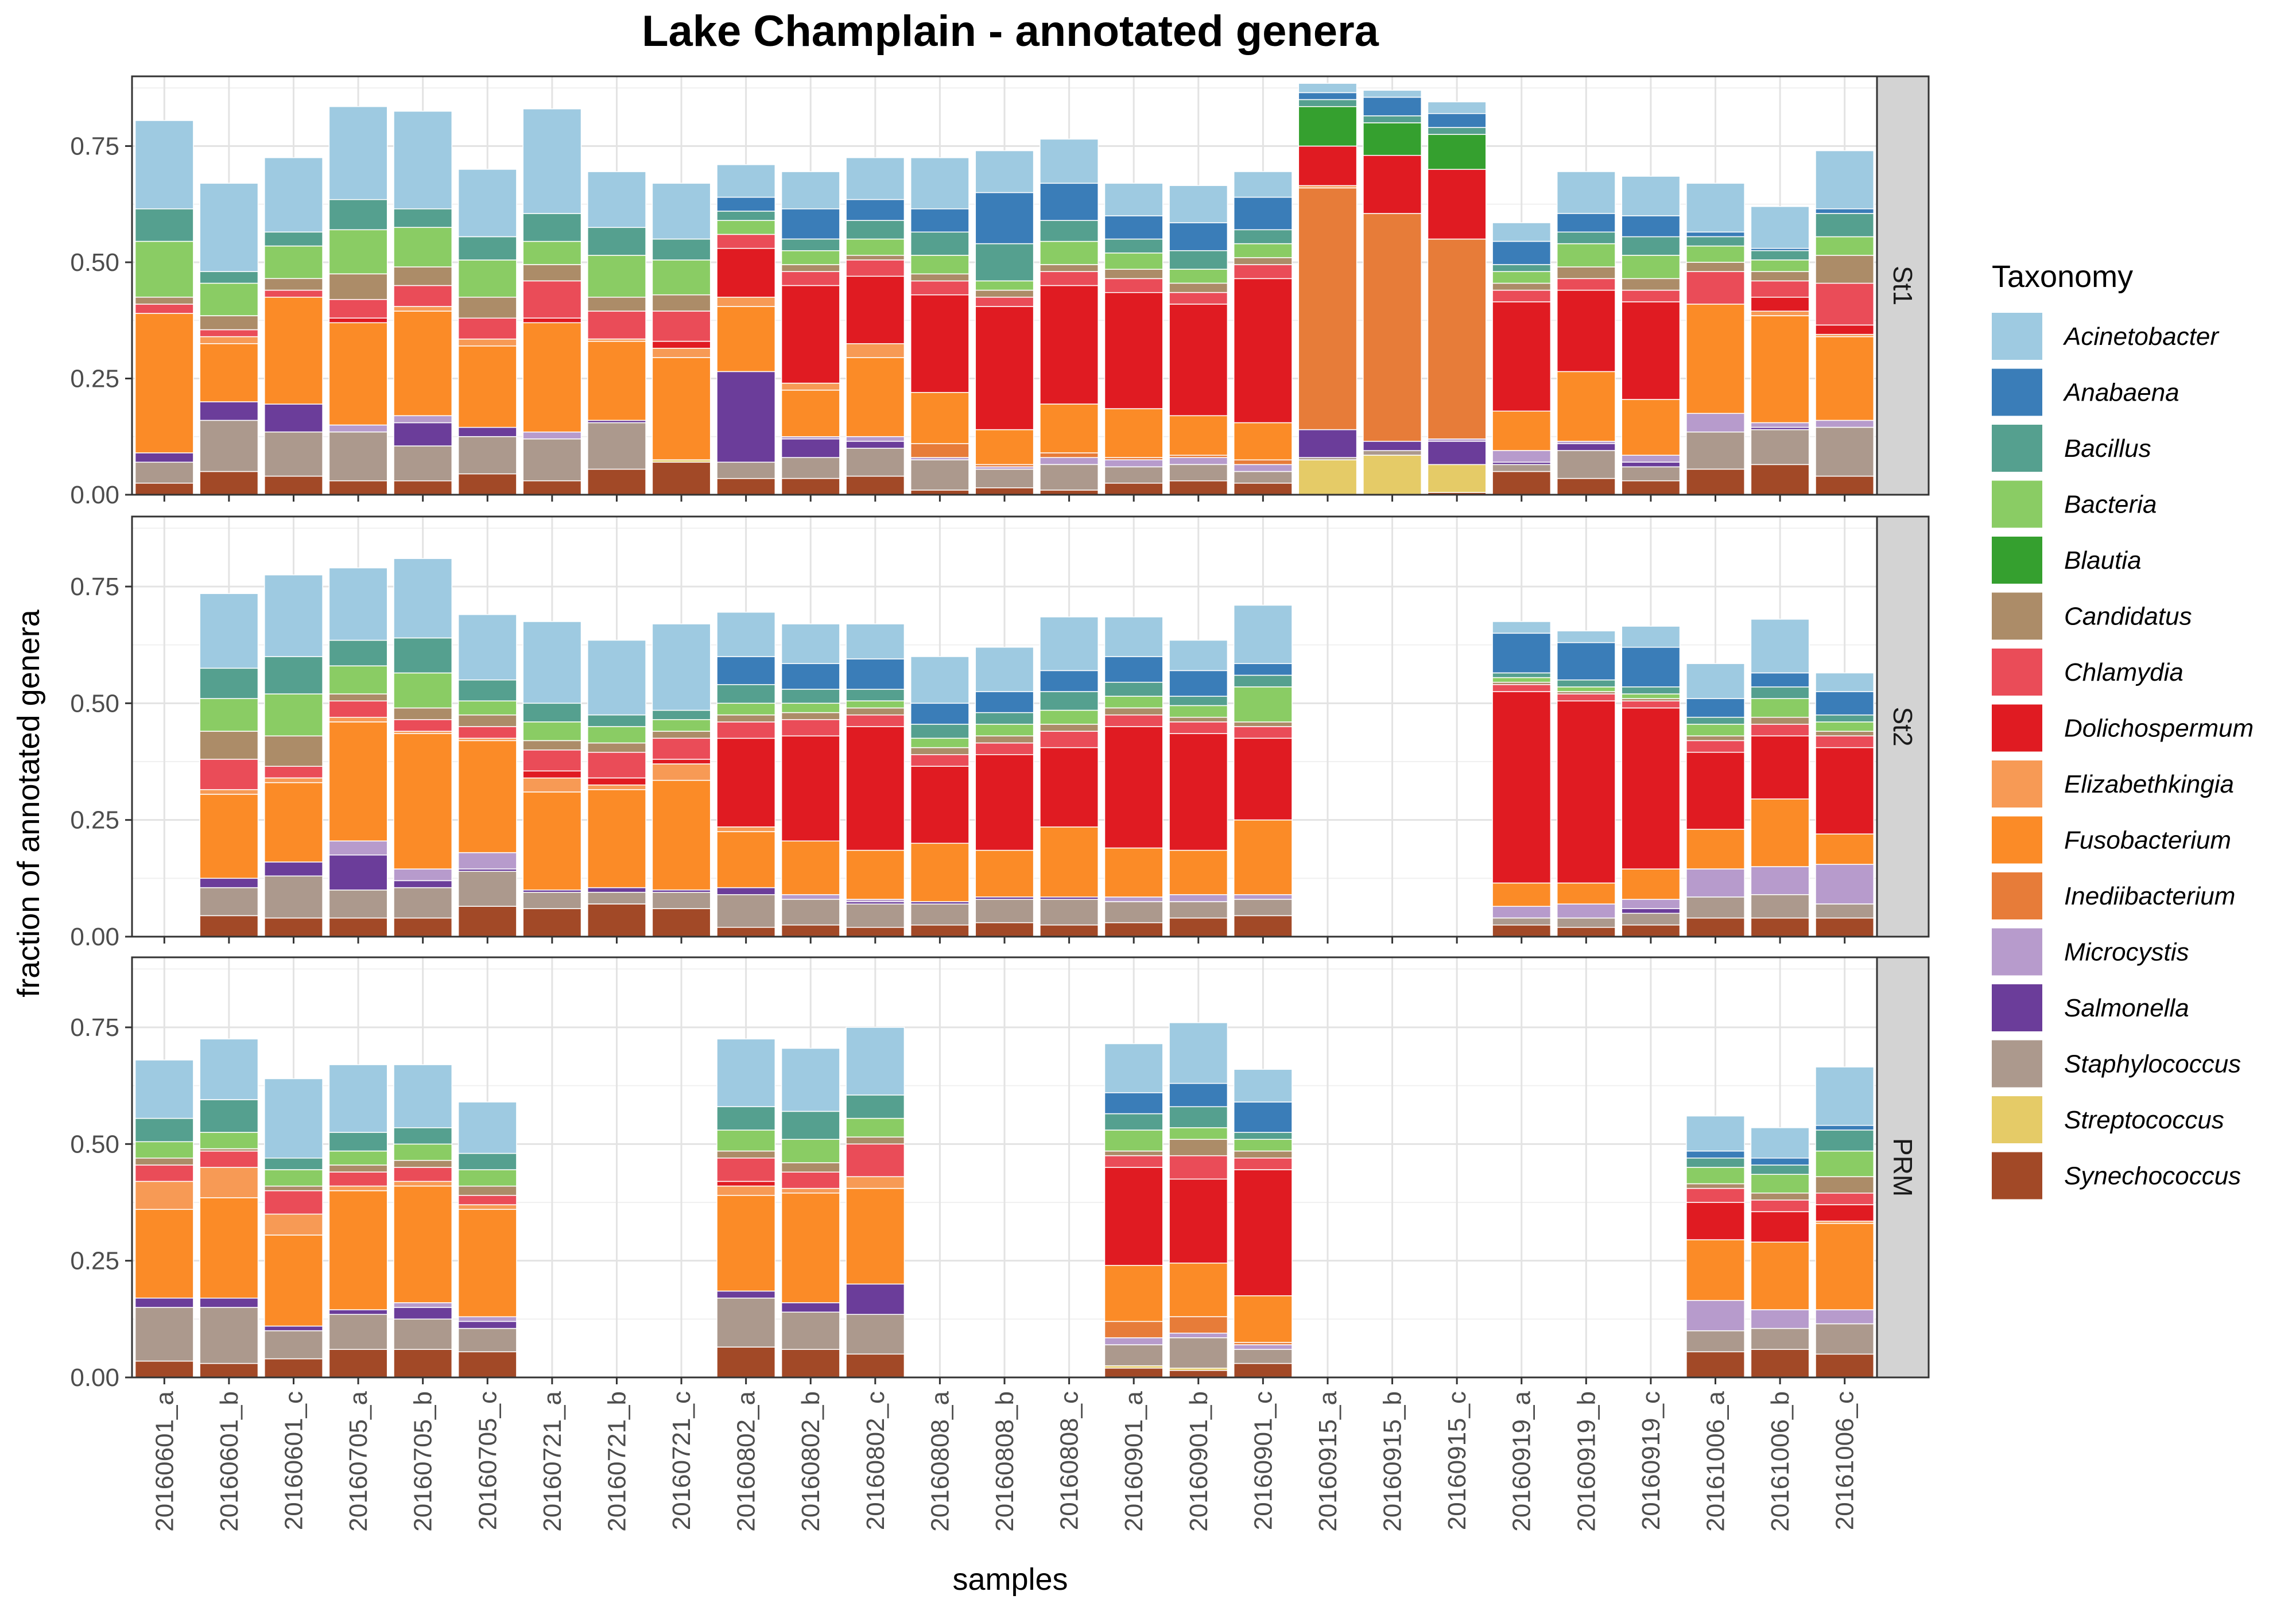  Describe the element at coordinates (1393, 1461) in the screenshot. I see `x-tick-label: 20160915_b` at that location.